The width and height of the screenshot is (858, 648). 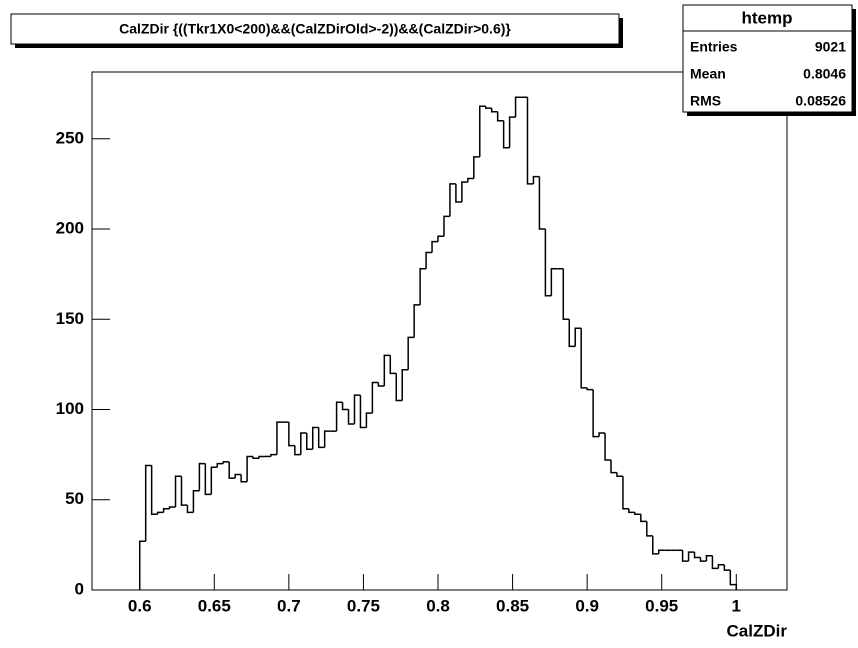 I want to click on title-box, so click(x=315, y=29).